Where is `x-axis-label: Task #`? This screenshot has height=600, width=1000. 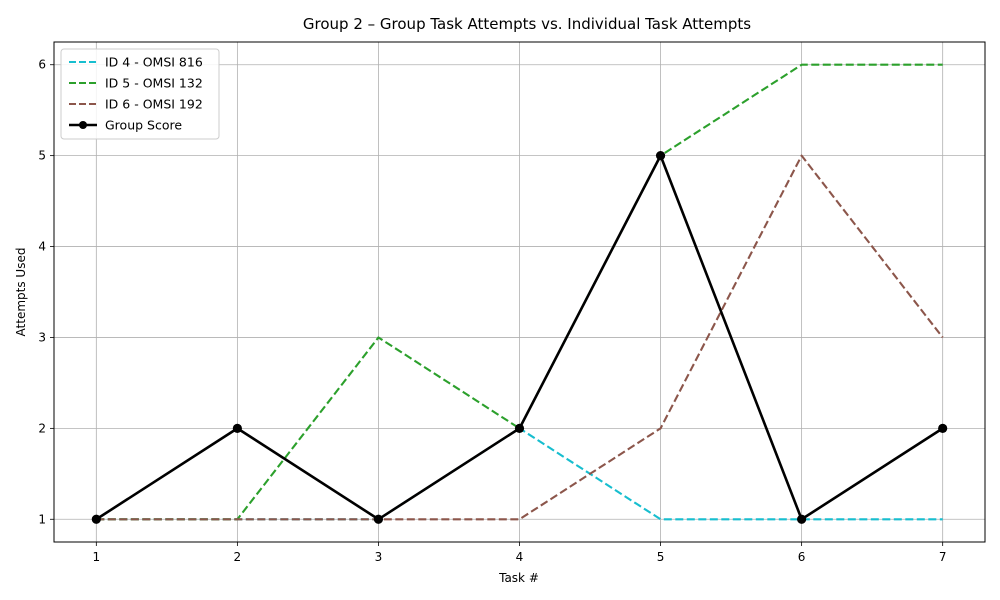 x-axis-label: Task # is located at coordinates (518, 578).